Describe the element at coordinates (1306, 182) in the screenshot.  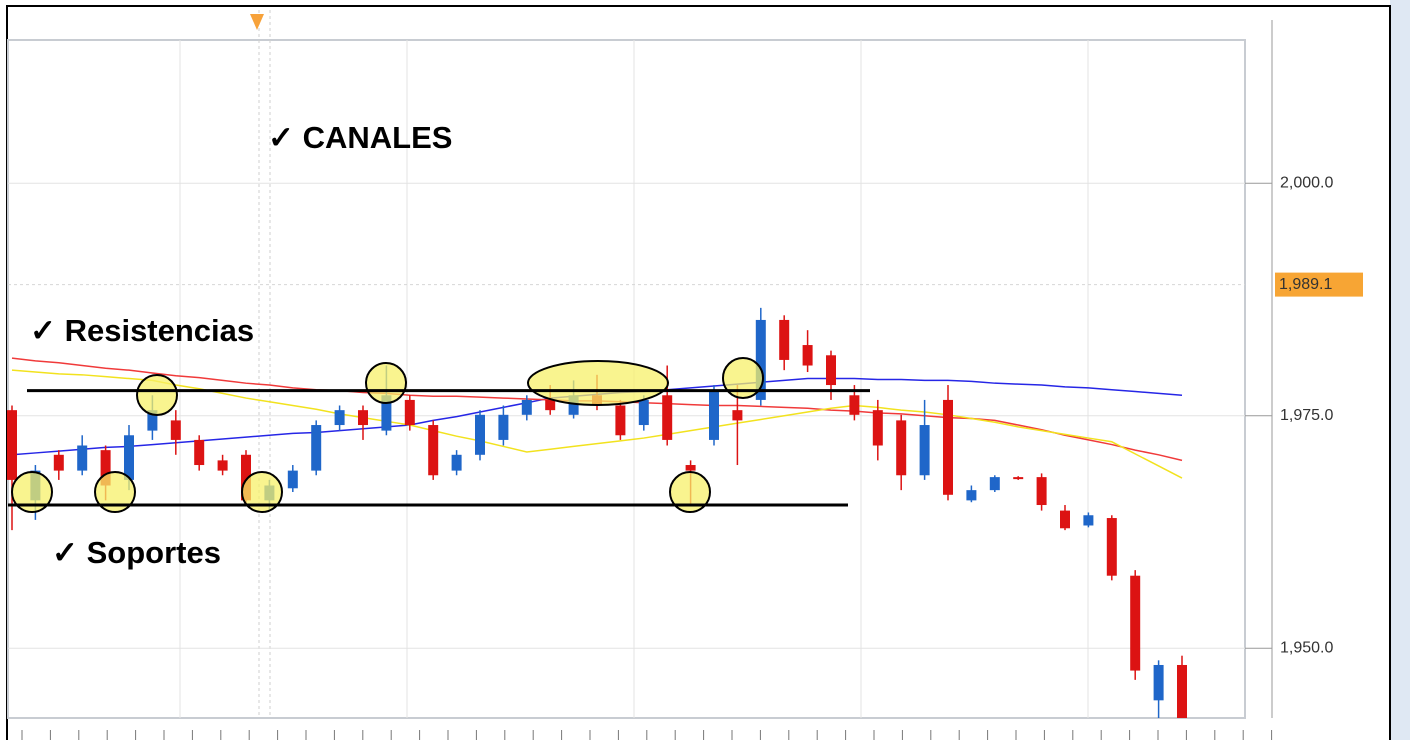
I see `y-tick-label: 2,000.0` at that location.